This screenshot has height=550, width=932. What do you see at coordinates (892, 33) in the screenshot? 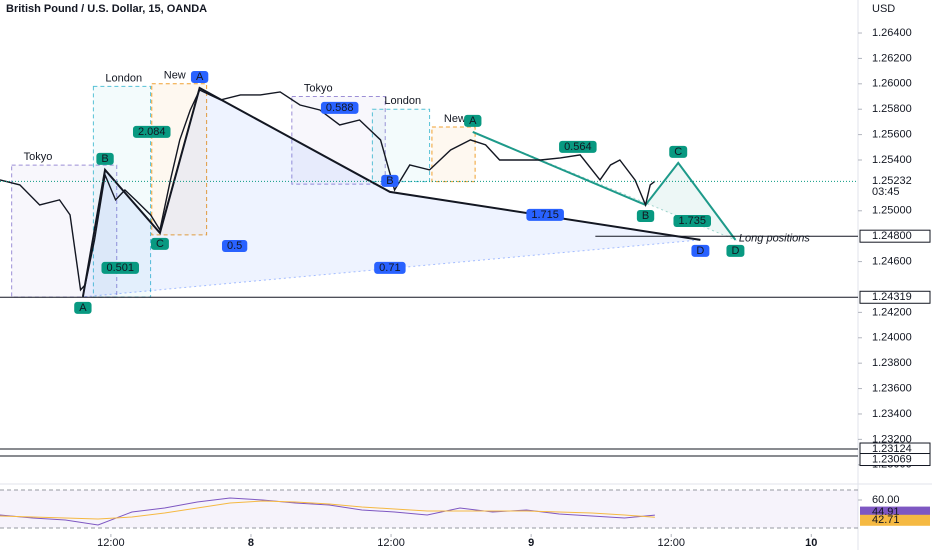
I see `y-tick-label: 1.26400` at bounding box center [892, 33].